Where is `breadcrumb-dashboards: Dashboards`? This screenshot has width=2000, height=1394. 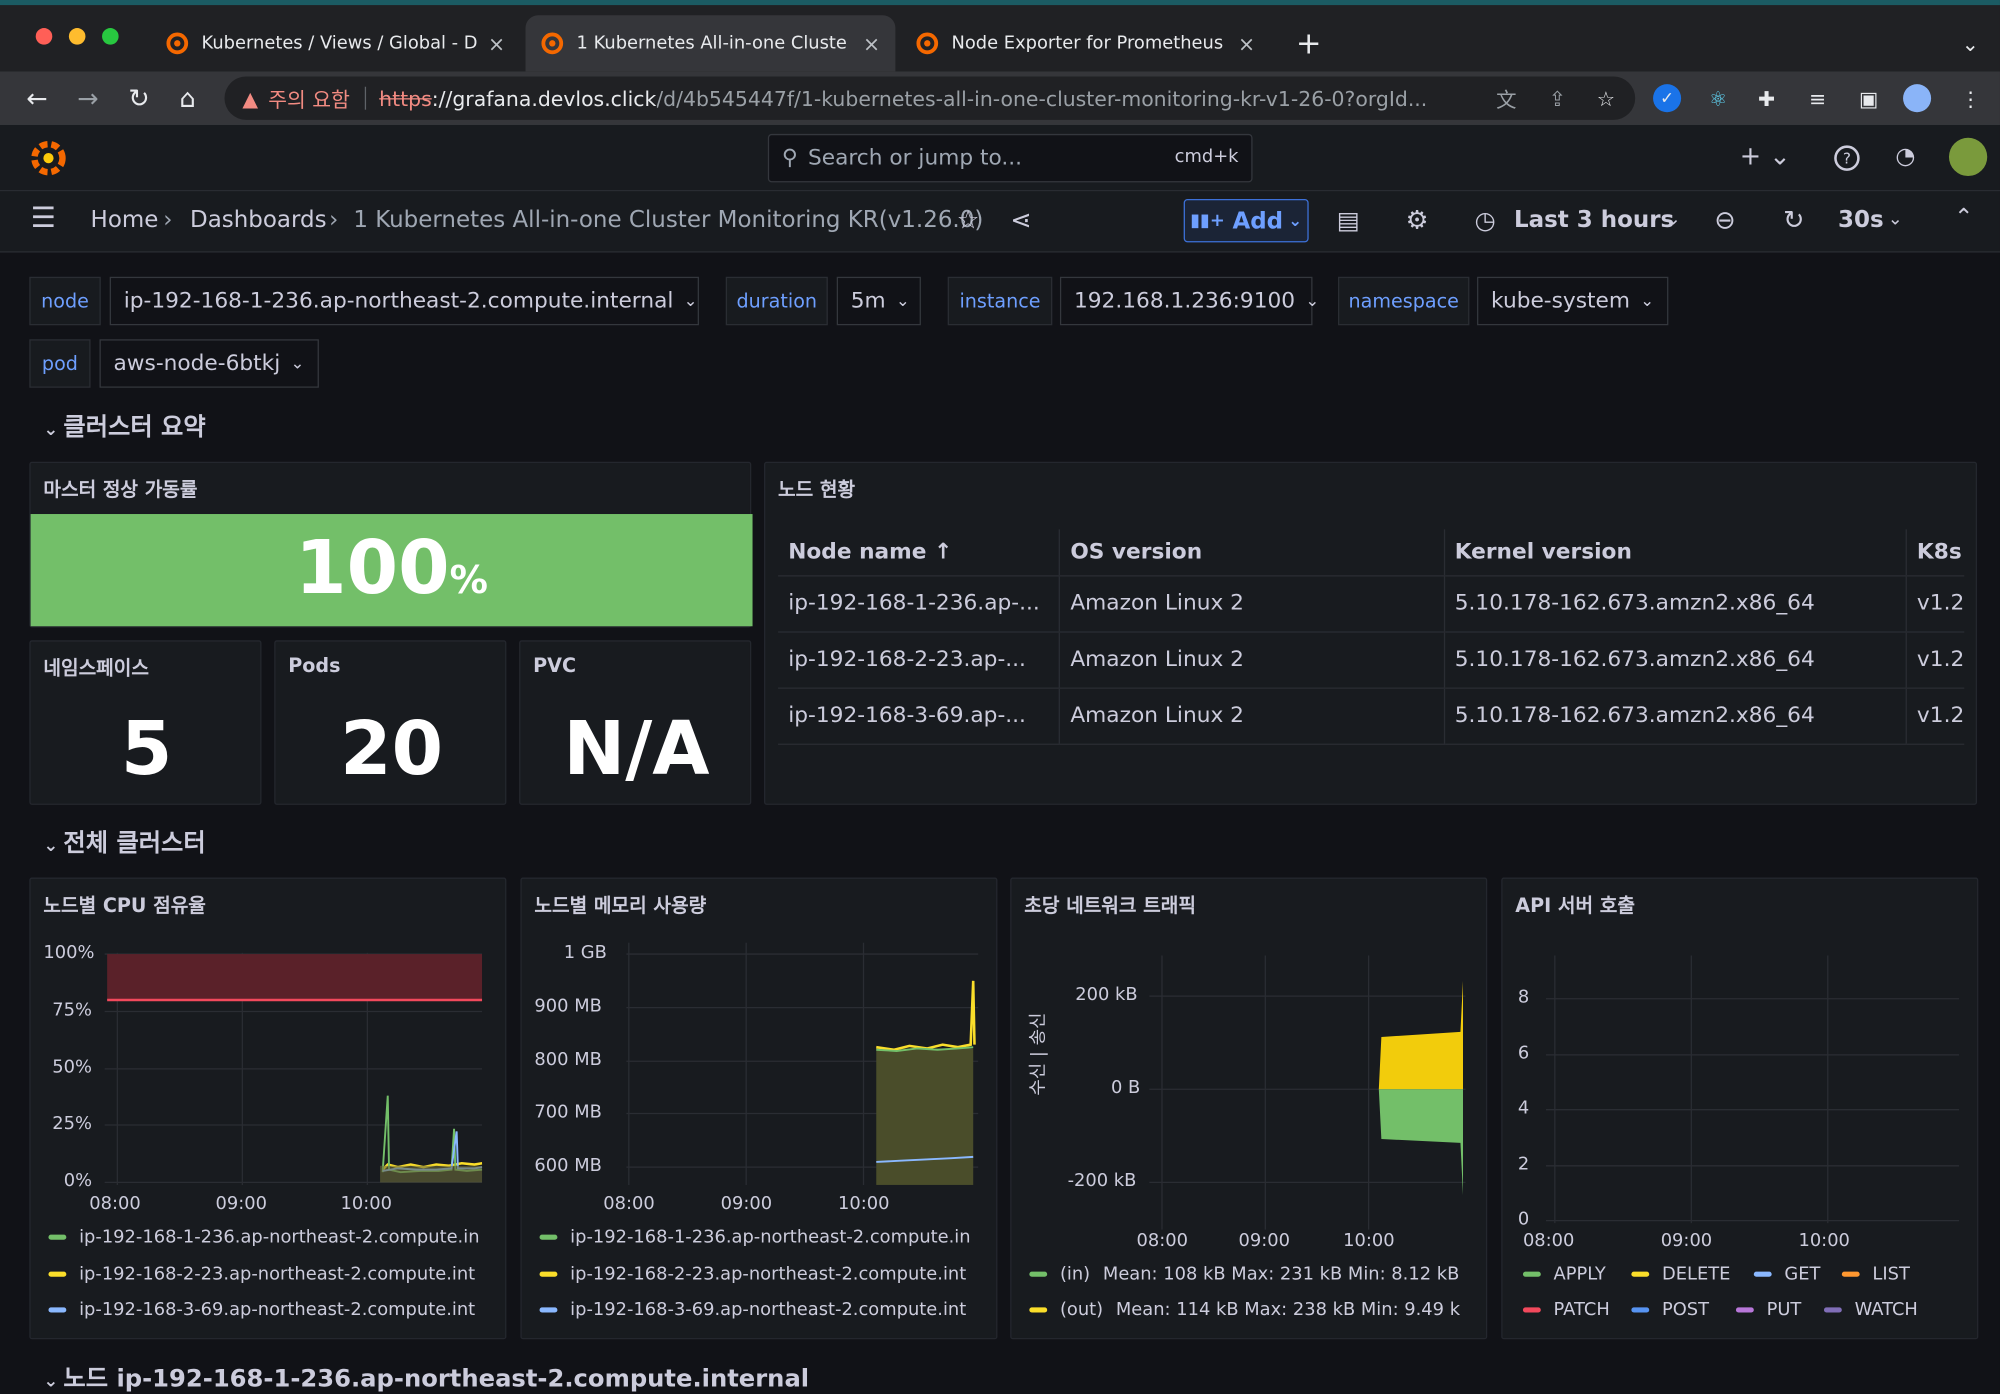 breadcrumb-dashboards: Dashboards is located at coordinates (258, 220).